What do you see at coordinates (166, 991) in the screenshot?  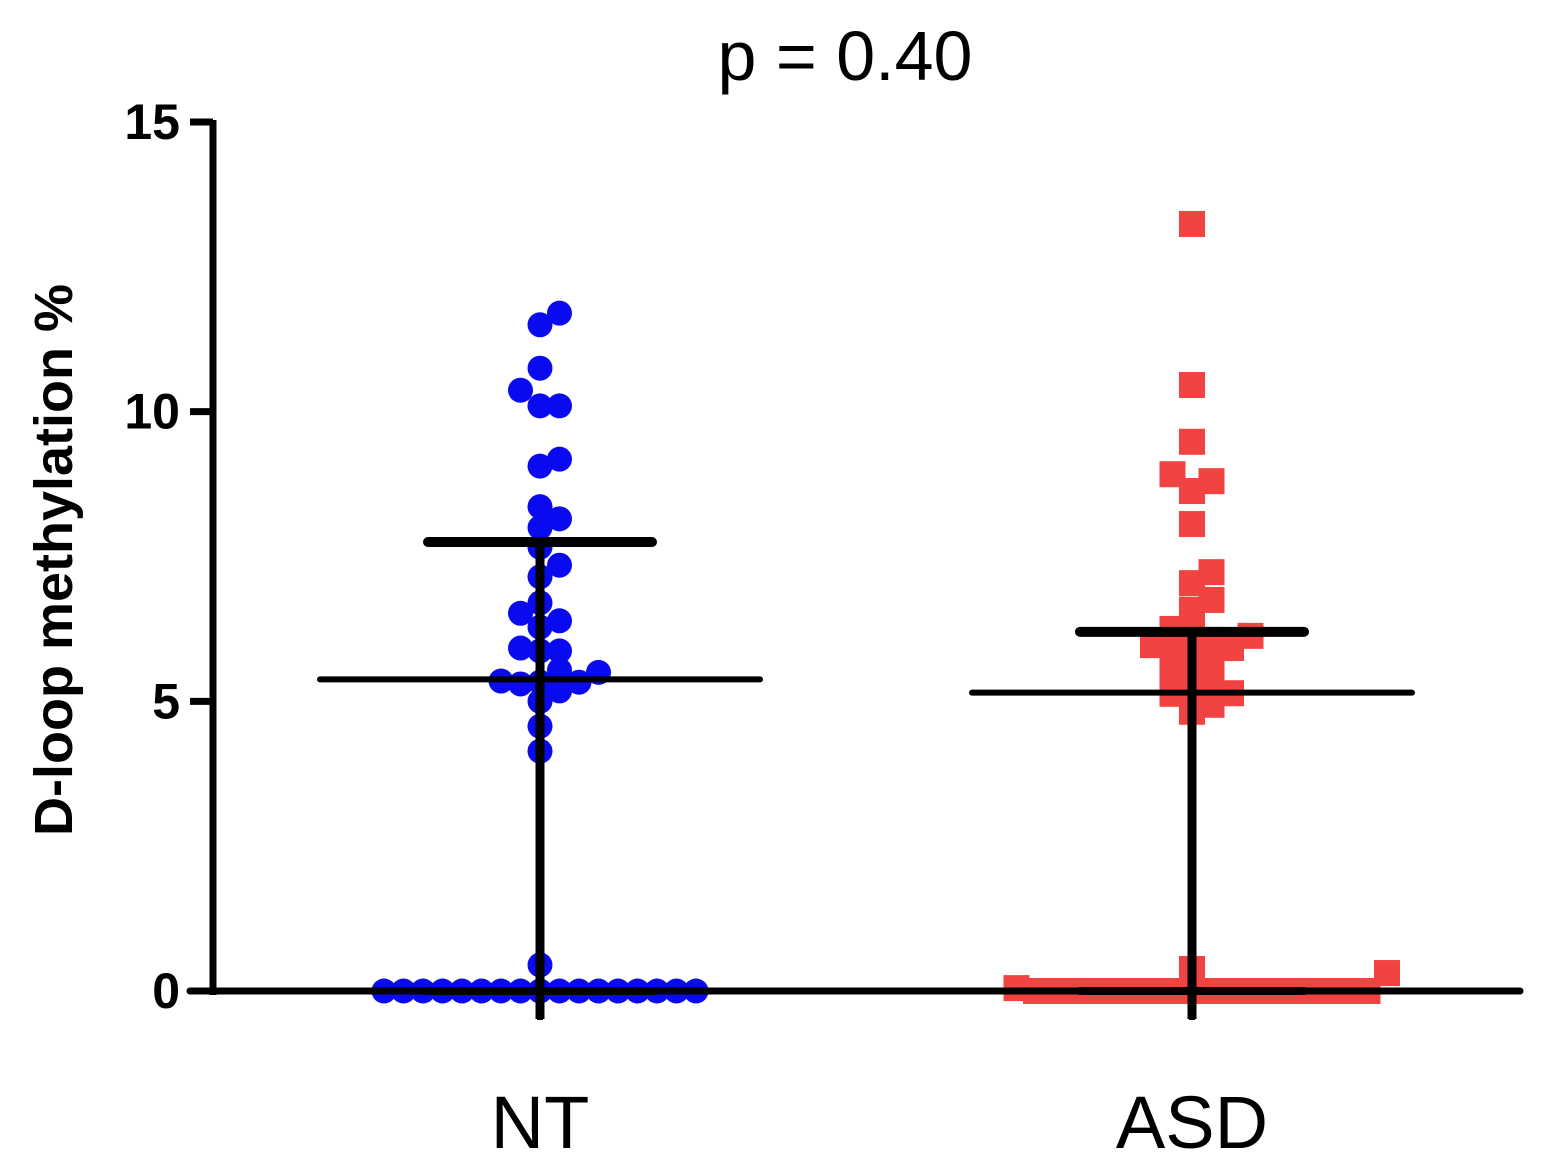 I see `y-tick-label: 0` at bounding box center [166, 991].